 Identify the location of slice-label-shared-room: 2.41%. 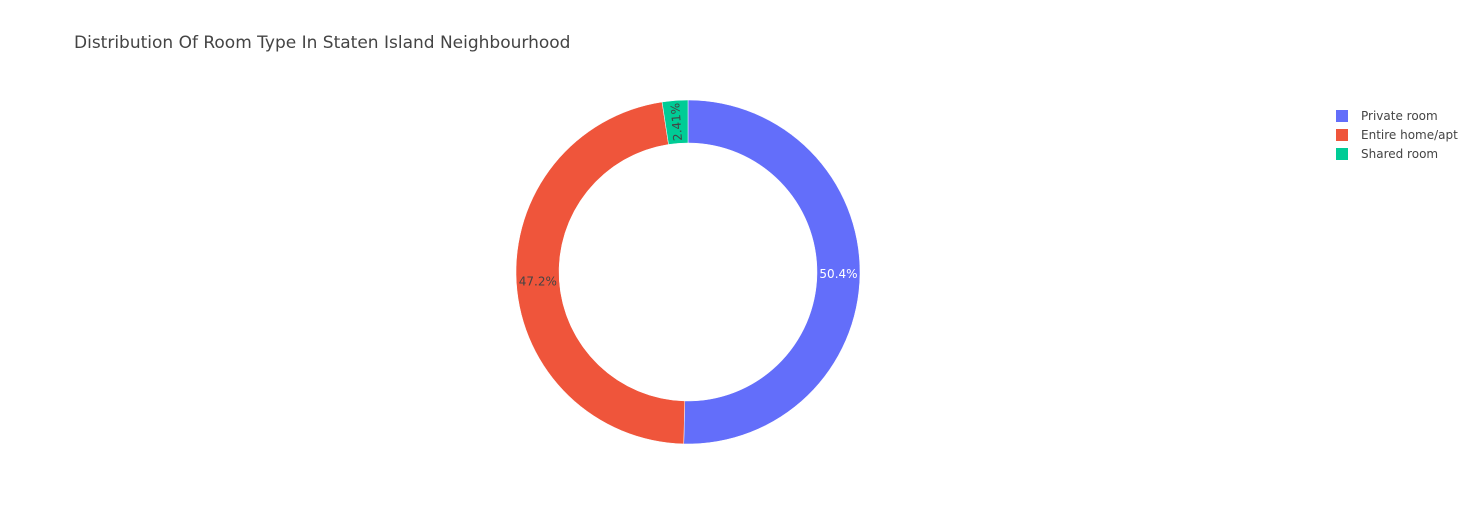
(676, 121).